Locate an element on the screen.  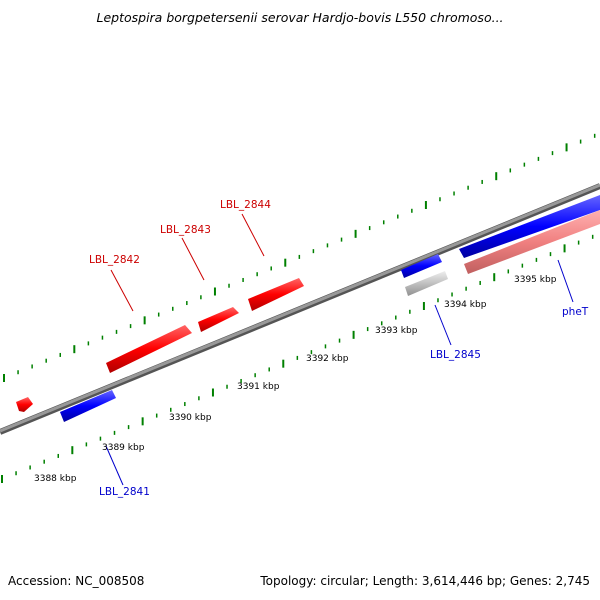
gene-label-pheT: pheT is located at coordinates (575, 312).